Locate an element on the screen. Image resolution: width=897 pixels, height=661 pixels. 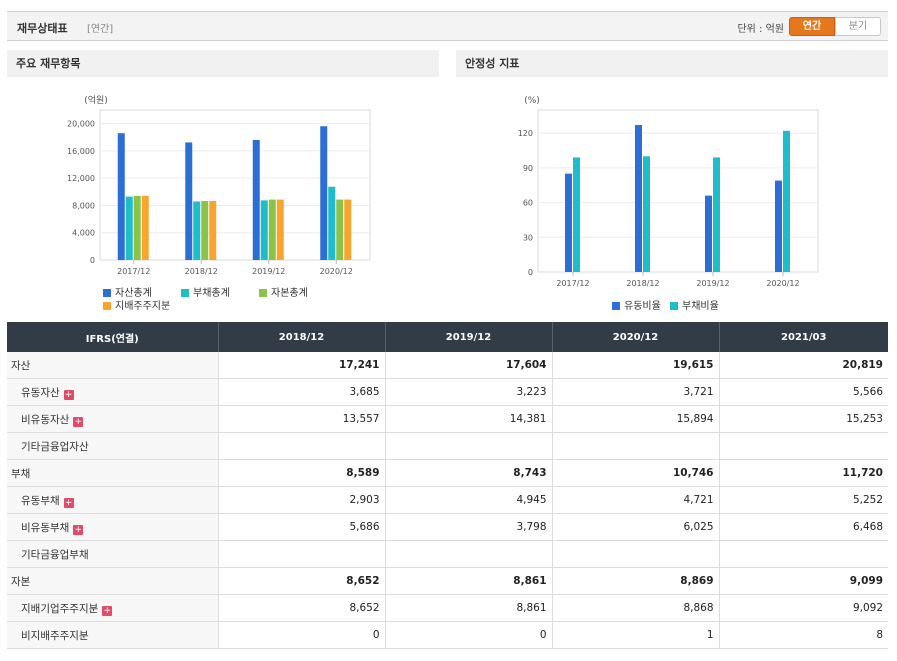
table-row: 자산 17,241 17,604 19,615 20,819 is located at coordinates (447, 365).